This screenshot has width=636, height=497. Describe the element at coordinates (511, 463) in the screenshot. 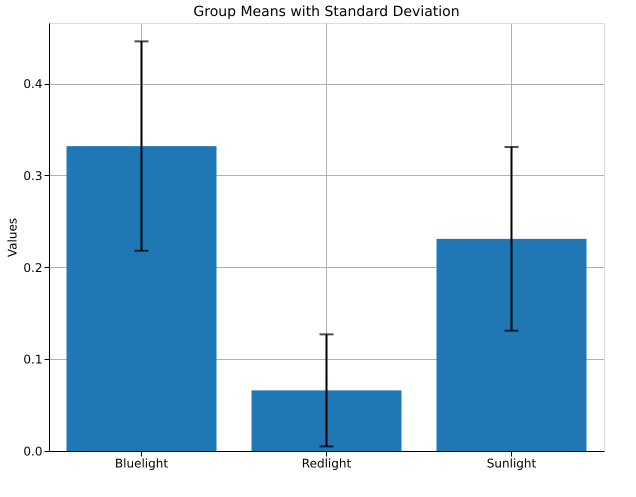

I see `x-tick-label: Sunlight` at that location.